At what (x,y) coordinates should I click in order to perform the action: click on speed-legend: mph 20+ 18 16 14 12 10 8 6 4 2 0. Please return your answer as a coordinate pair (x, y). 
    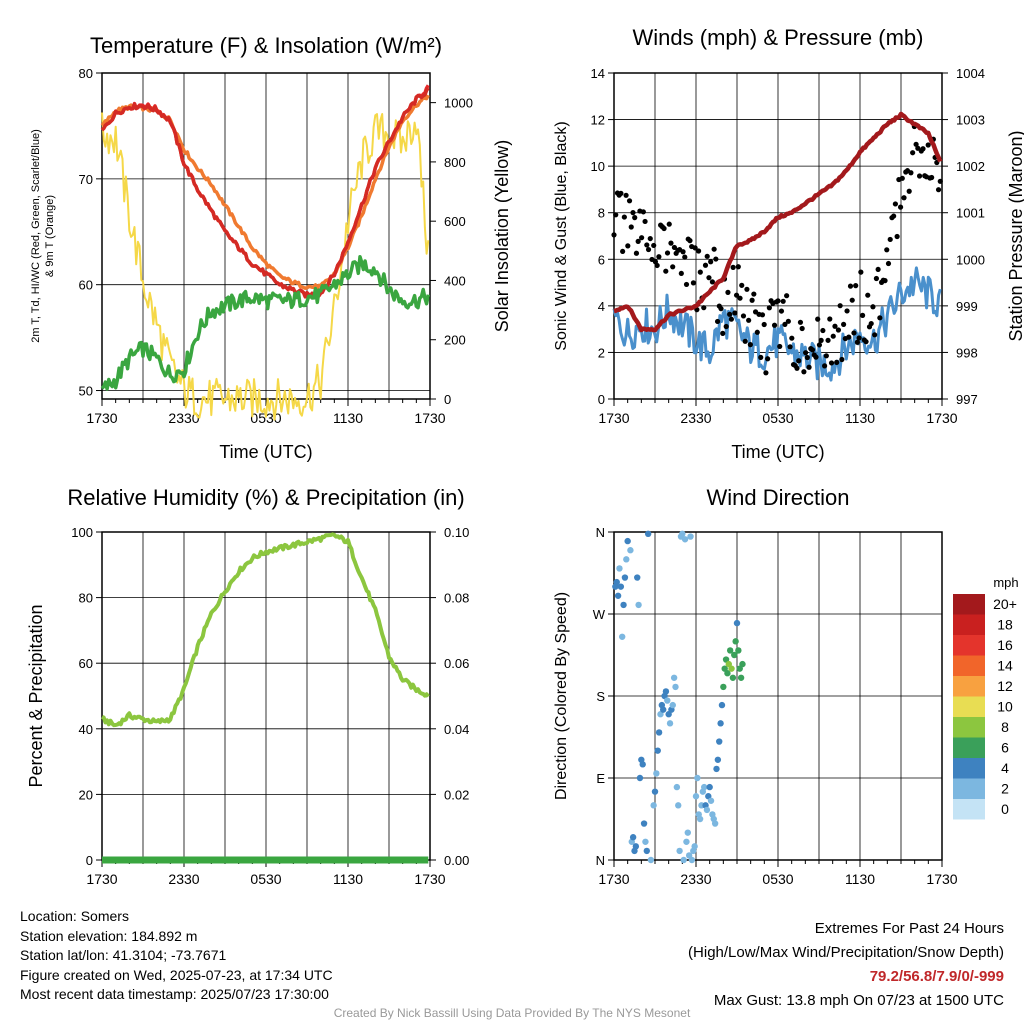
    Looking at the image, I should click on (986, 697).